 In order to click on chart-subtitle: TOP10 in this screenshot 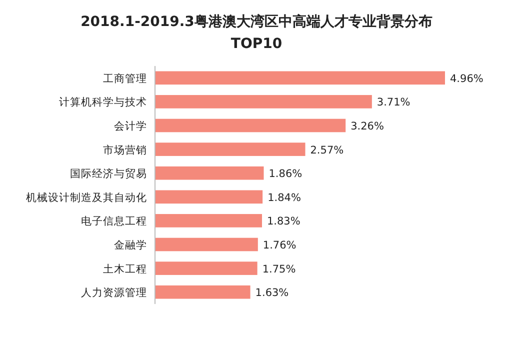, I will do `click(256, 44)`.